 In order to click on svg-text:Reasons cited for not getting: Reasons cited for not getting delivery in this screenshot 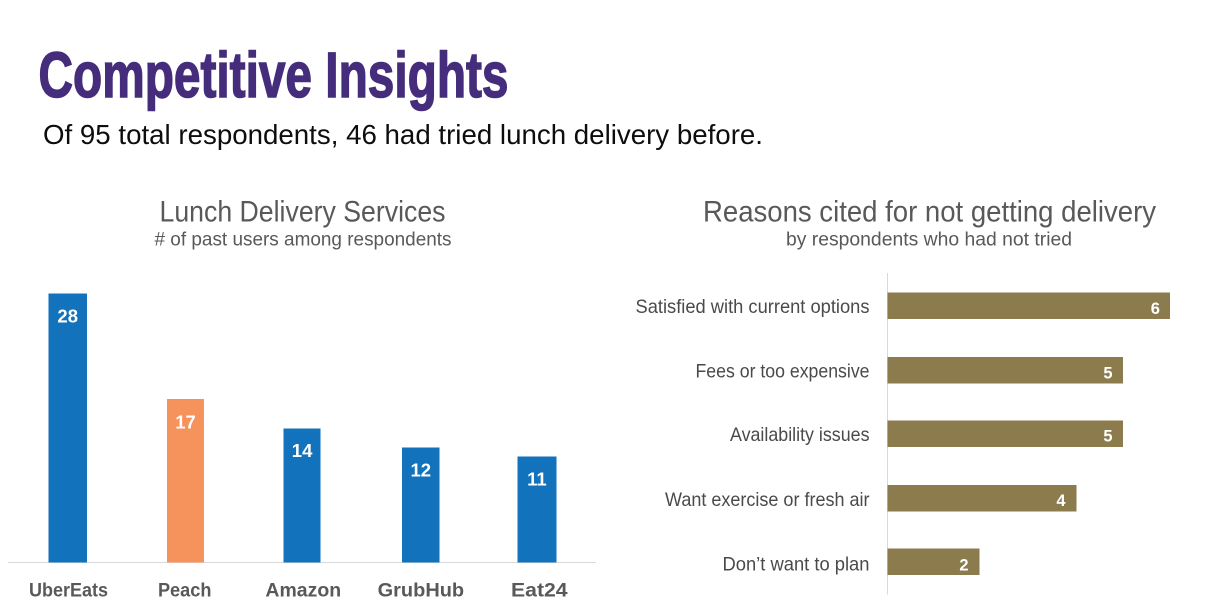, I will do `click(929, 211)`.